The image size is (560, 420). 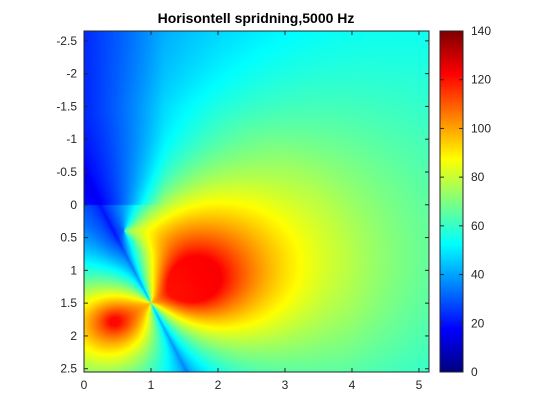 What do you see at coordinates (66, 41) in the screenshot?
I see `y-tick-label: -2.5` at bounding box center [66, 41].